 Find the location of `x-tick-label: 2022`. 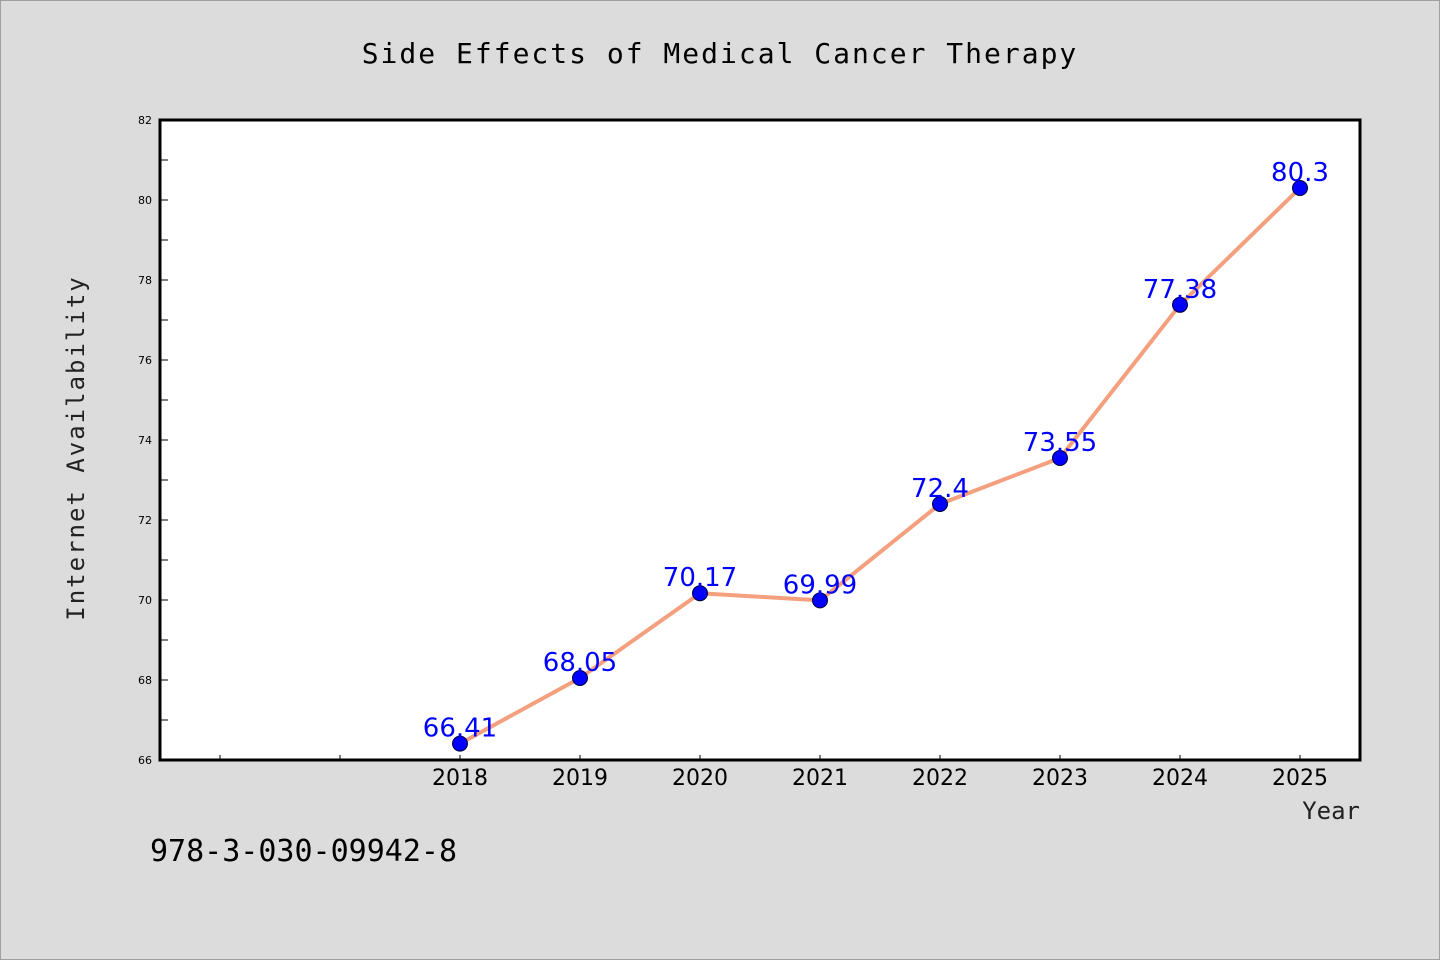

x-tick-label: 2022 is located at coordinates (940, 778).